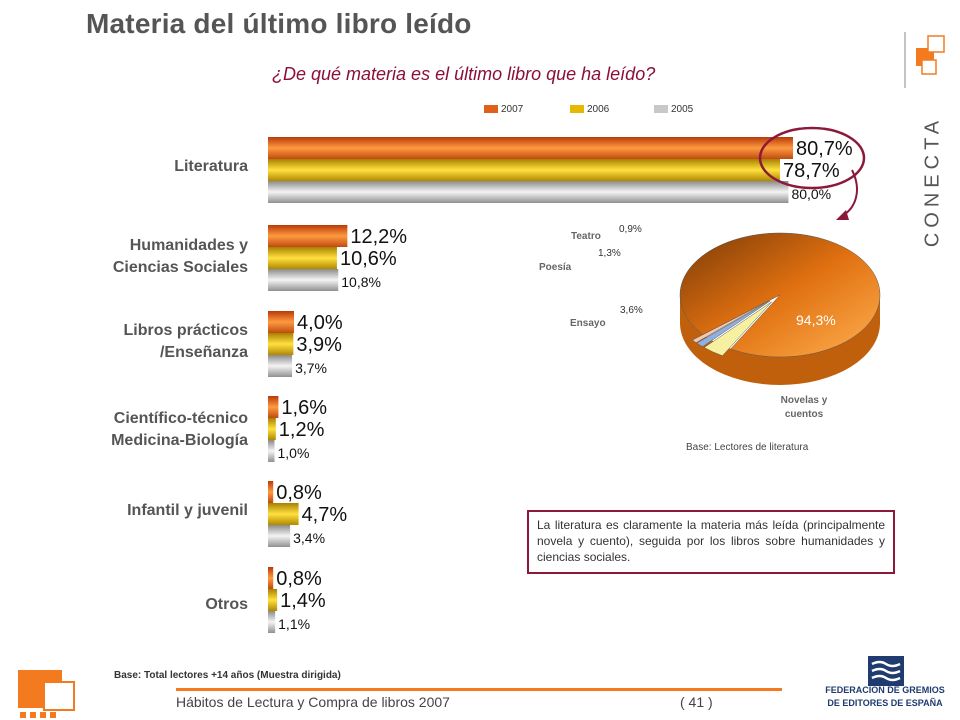  What do you see at coordinates (747, 447) in the screenshot?
I see `pie-base-note: Base: Lectores de literatura` at bounding box center [747, 447].